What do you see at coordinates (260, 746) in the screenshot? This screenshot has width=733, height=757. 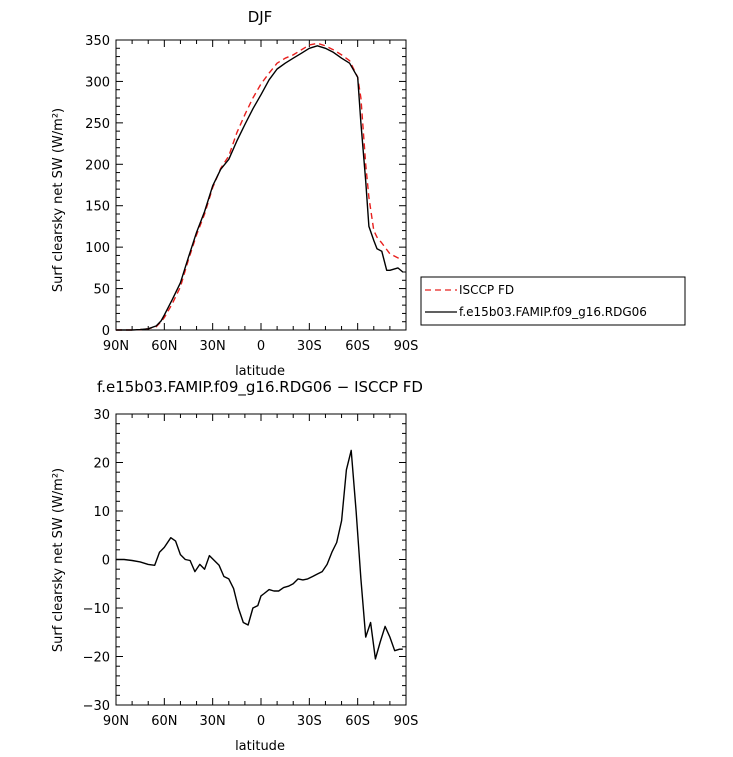 I see `bottom-x-axis-label: latitude` at bounding box center [260, 746].